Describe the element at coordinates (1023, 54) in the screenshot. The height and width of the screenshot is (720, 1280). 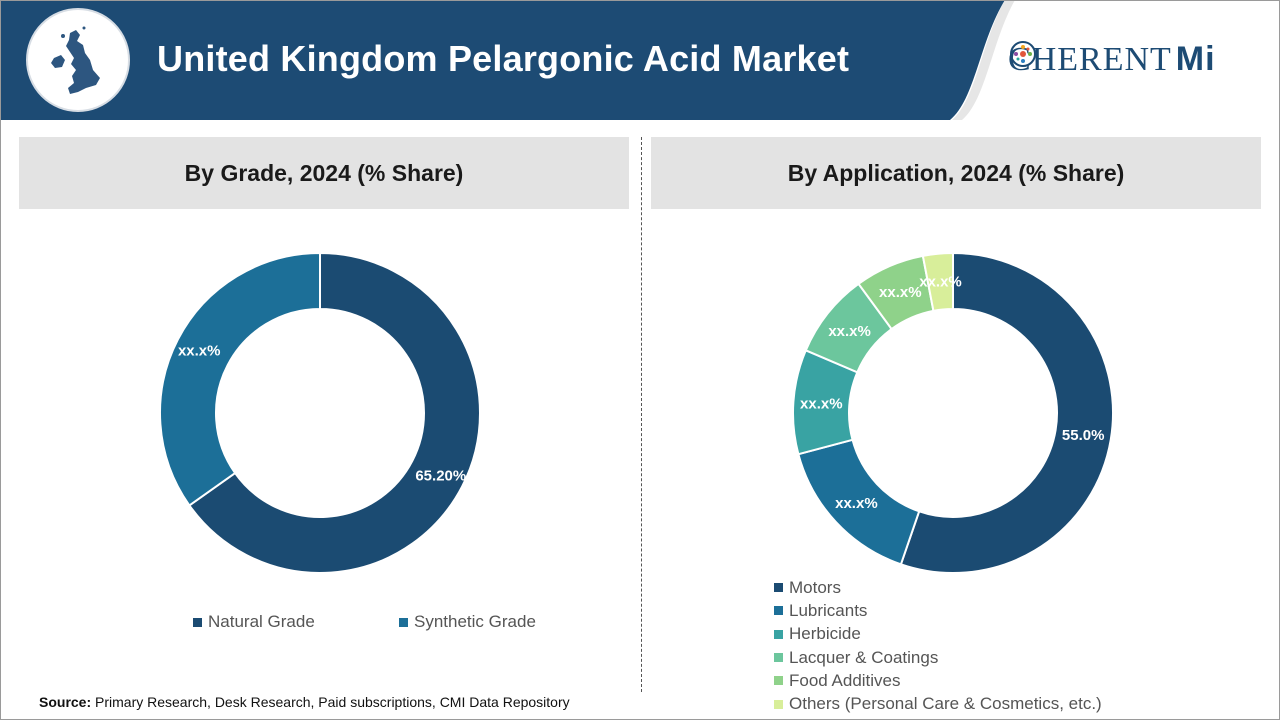
I see `logo-dots-icon` at that location.